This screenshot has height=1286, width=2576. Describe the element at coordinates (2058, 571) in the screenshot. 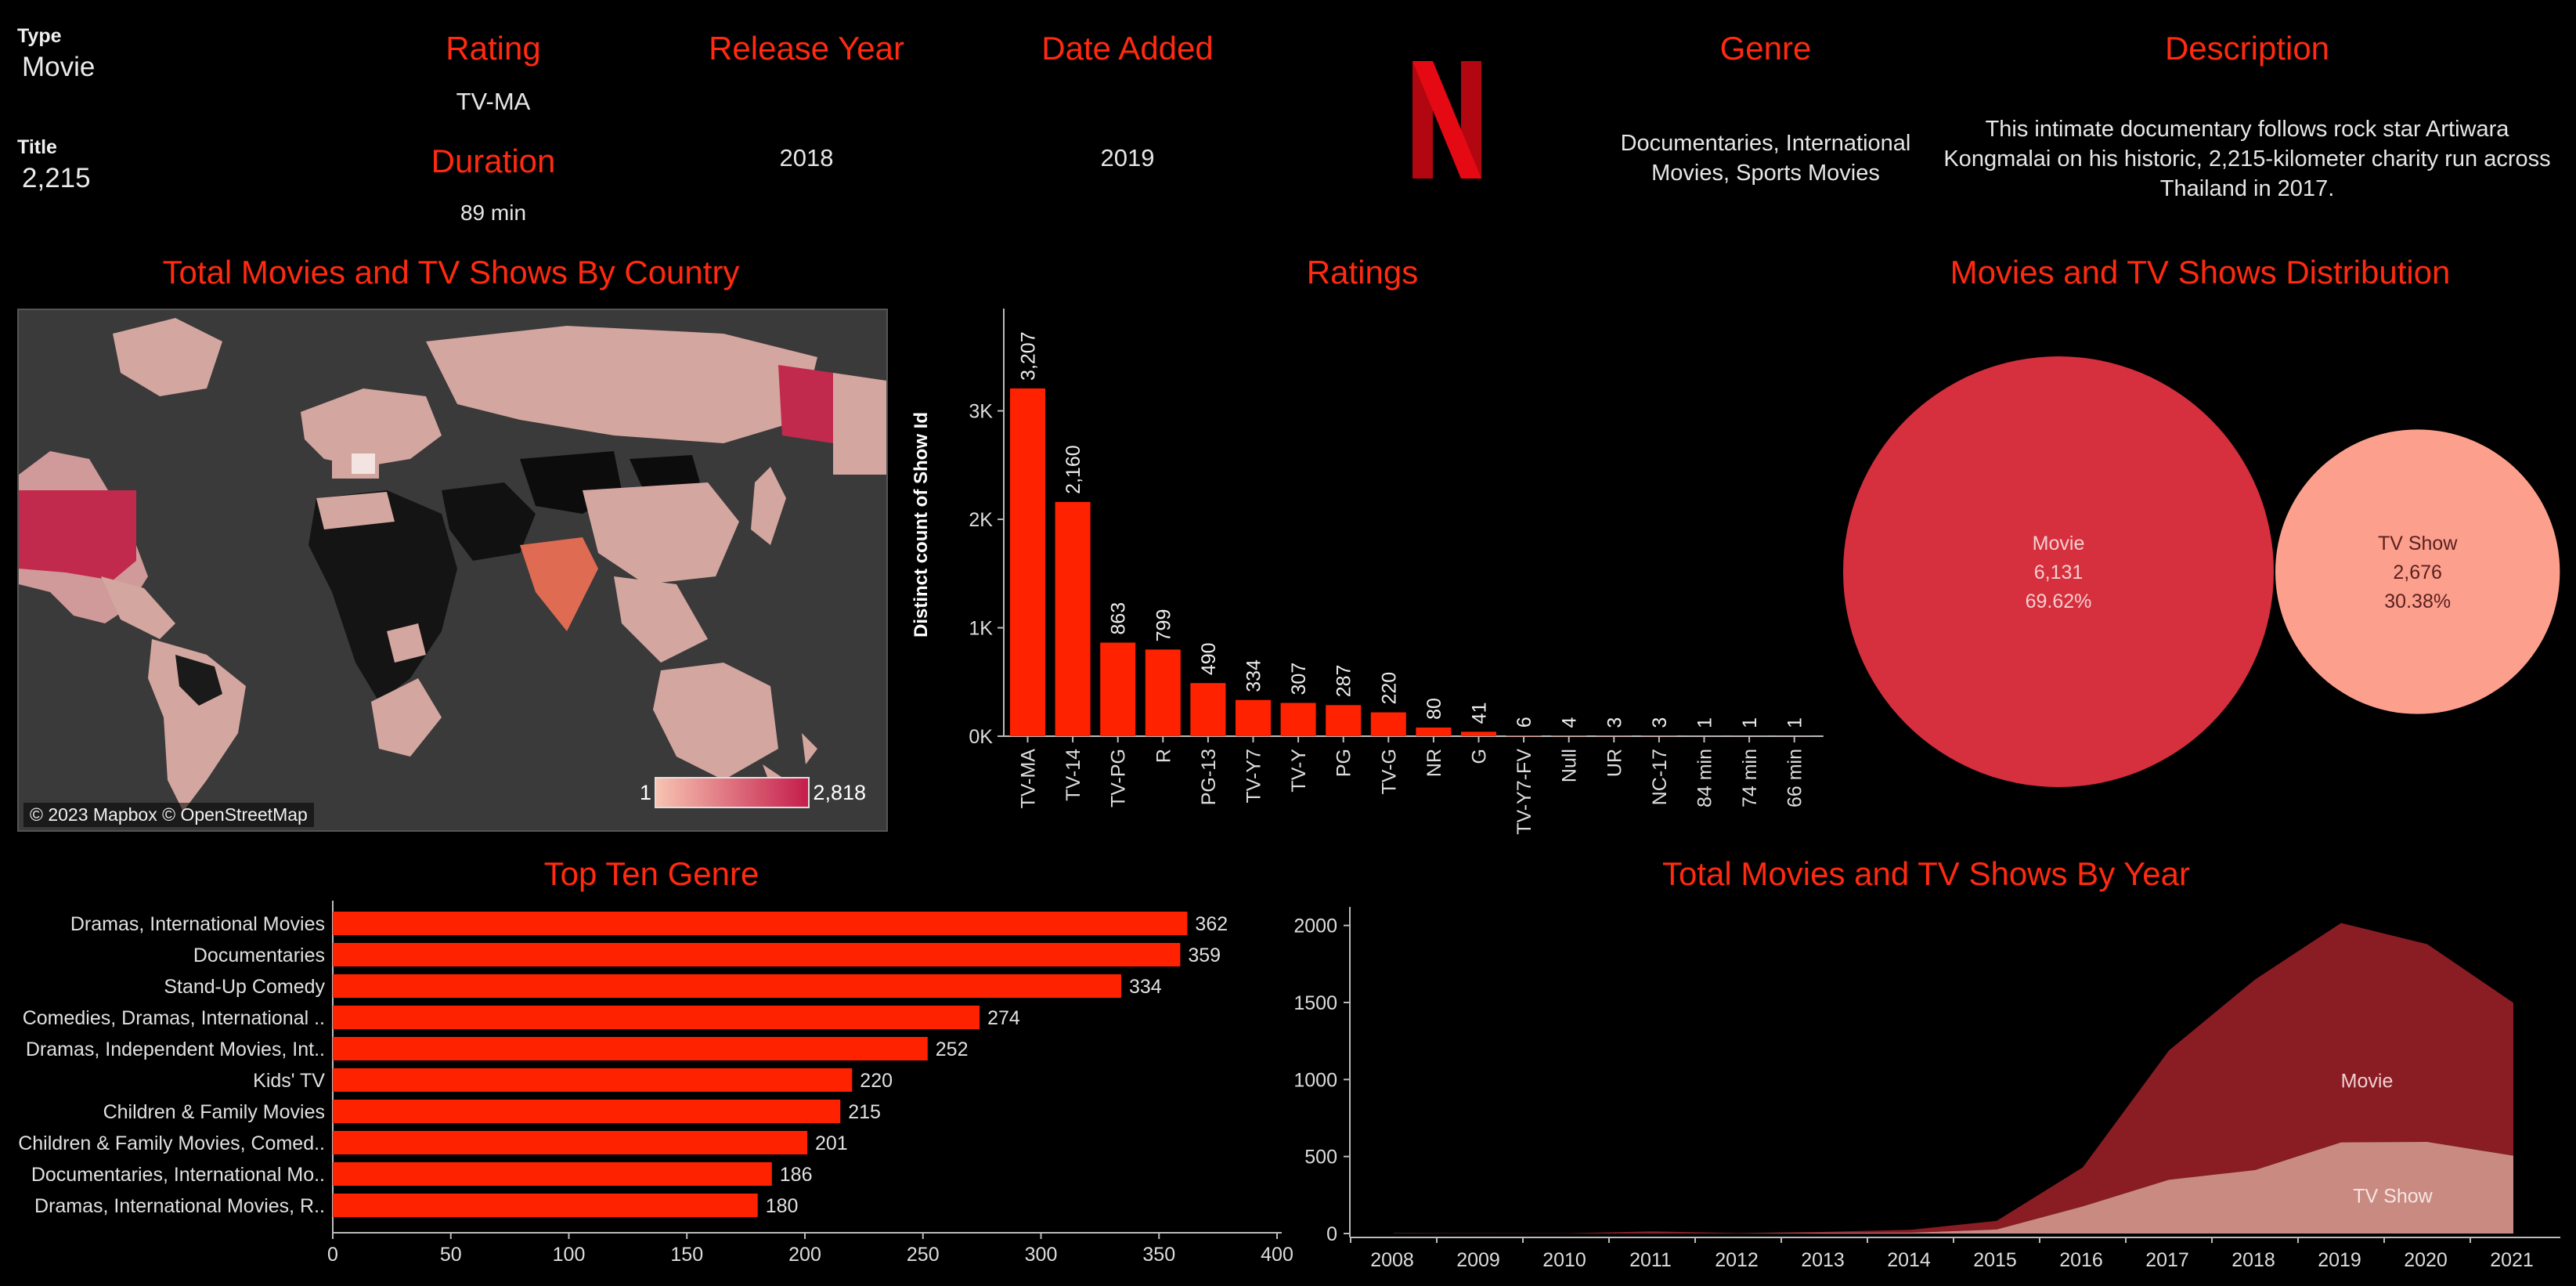

I see `movie-bubble` at that location.